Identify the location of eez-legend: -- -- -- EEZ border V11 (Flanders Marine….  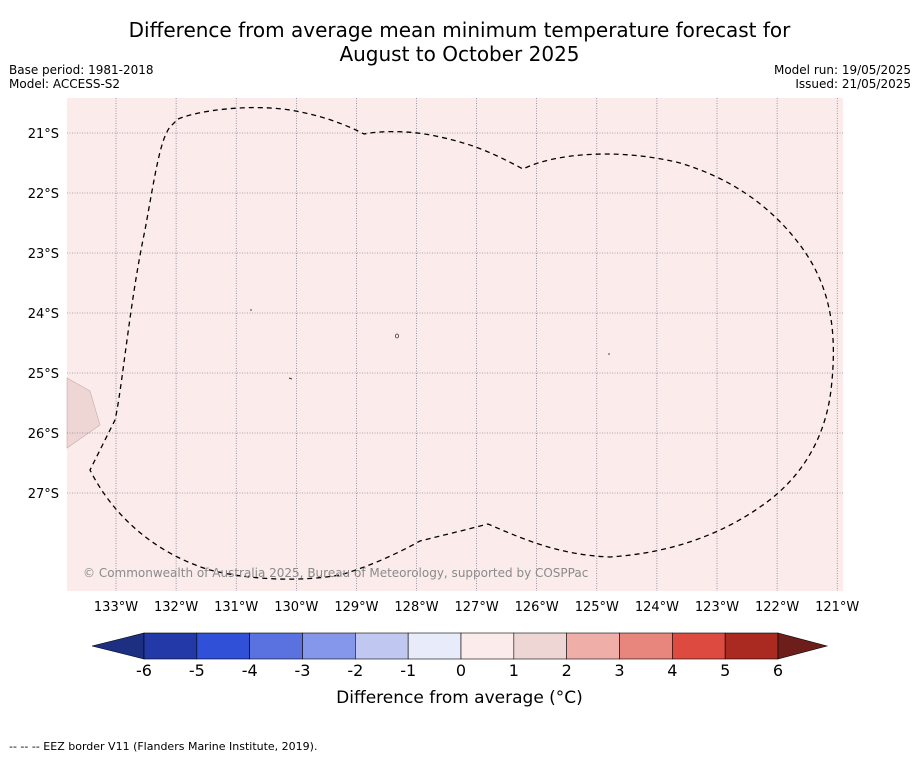
(163, 746).